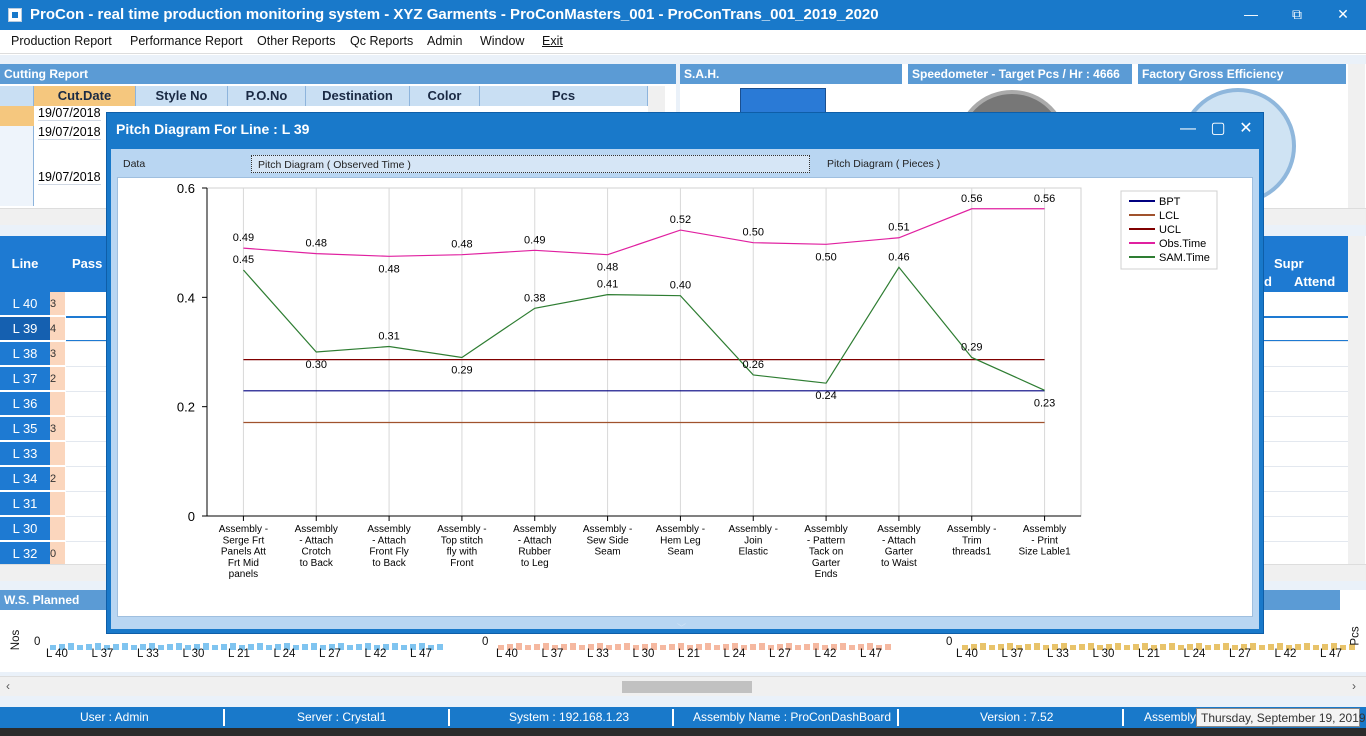  Describe the element at coordinates (134, 164) in the screenshot. I see `tab-data: Data` at that location.